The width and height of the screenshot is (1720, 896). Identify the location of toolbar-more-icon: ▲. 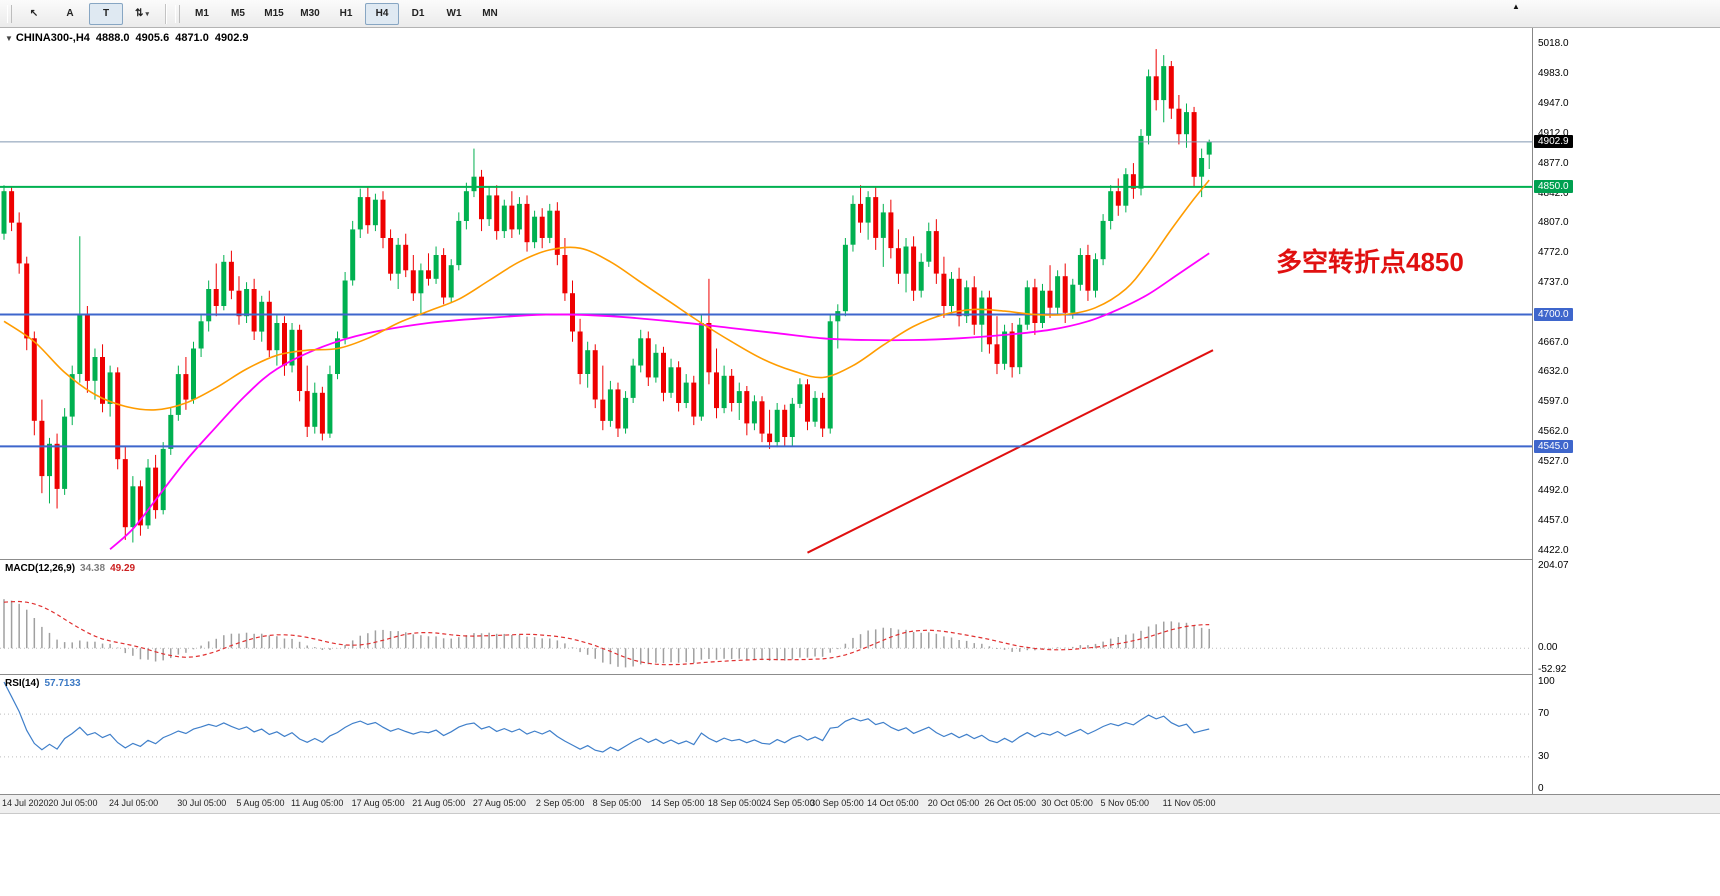
(1516, 6).